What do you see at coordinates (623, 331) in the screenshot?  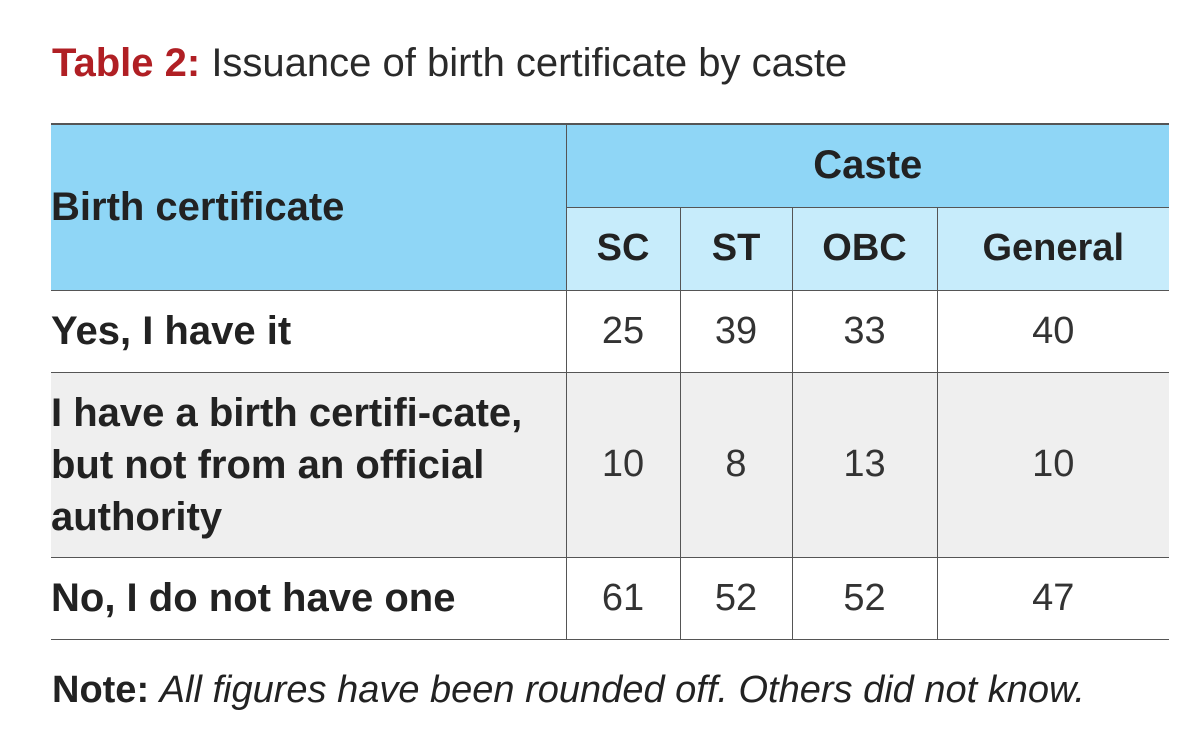 I see `cell-value: 25` at bounding box center [623, 331].